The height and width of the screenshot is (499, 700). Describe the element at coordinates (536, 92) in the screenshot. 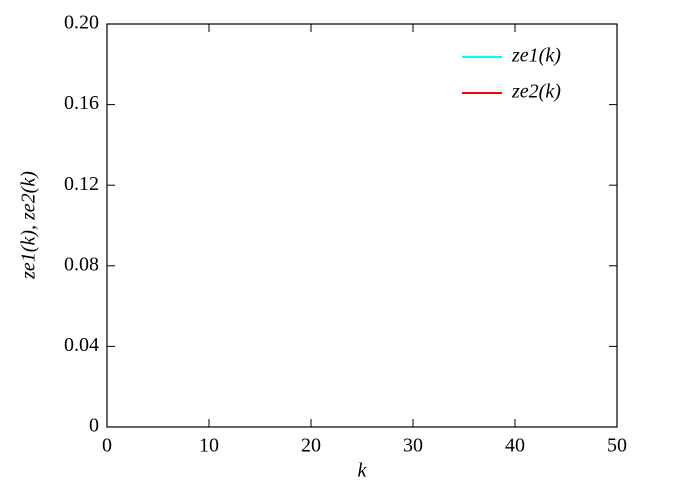

I see `legend-label: ze2(k)` at that location.